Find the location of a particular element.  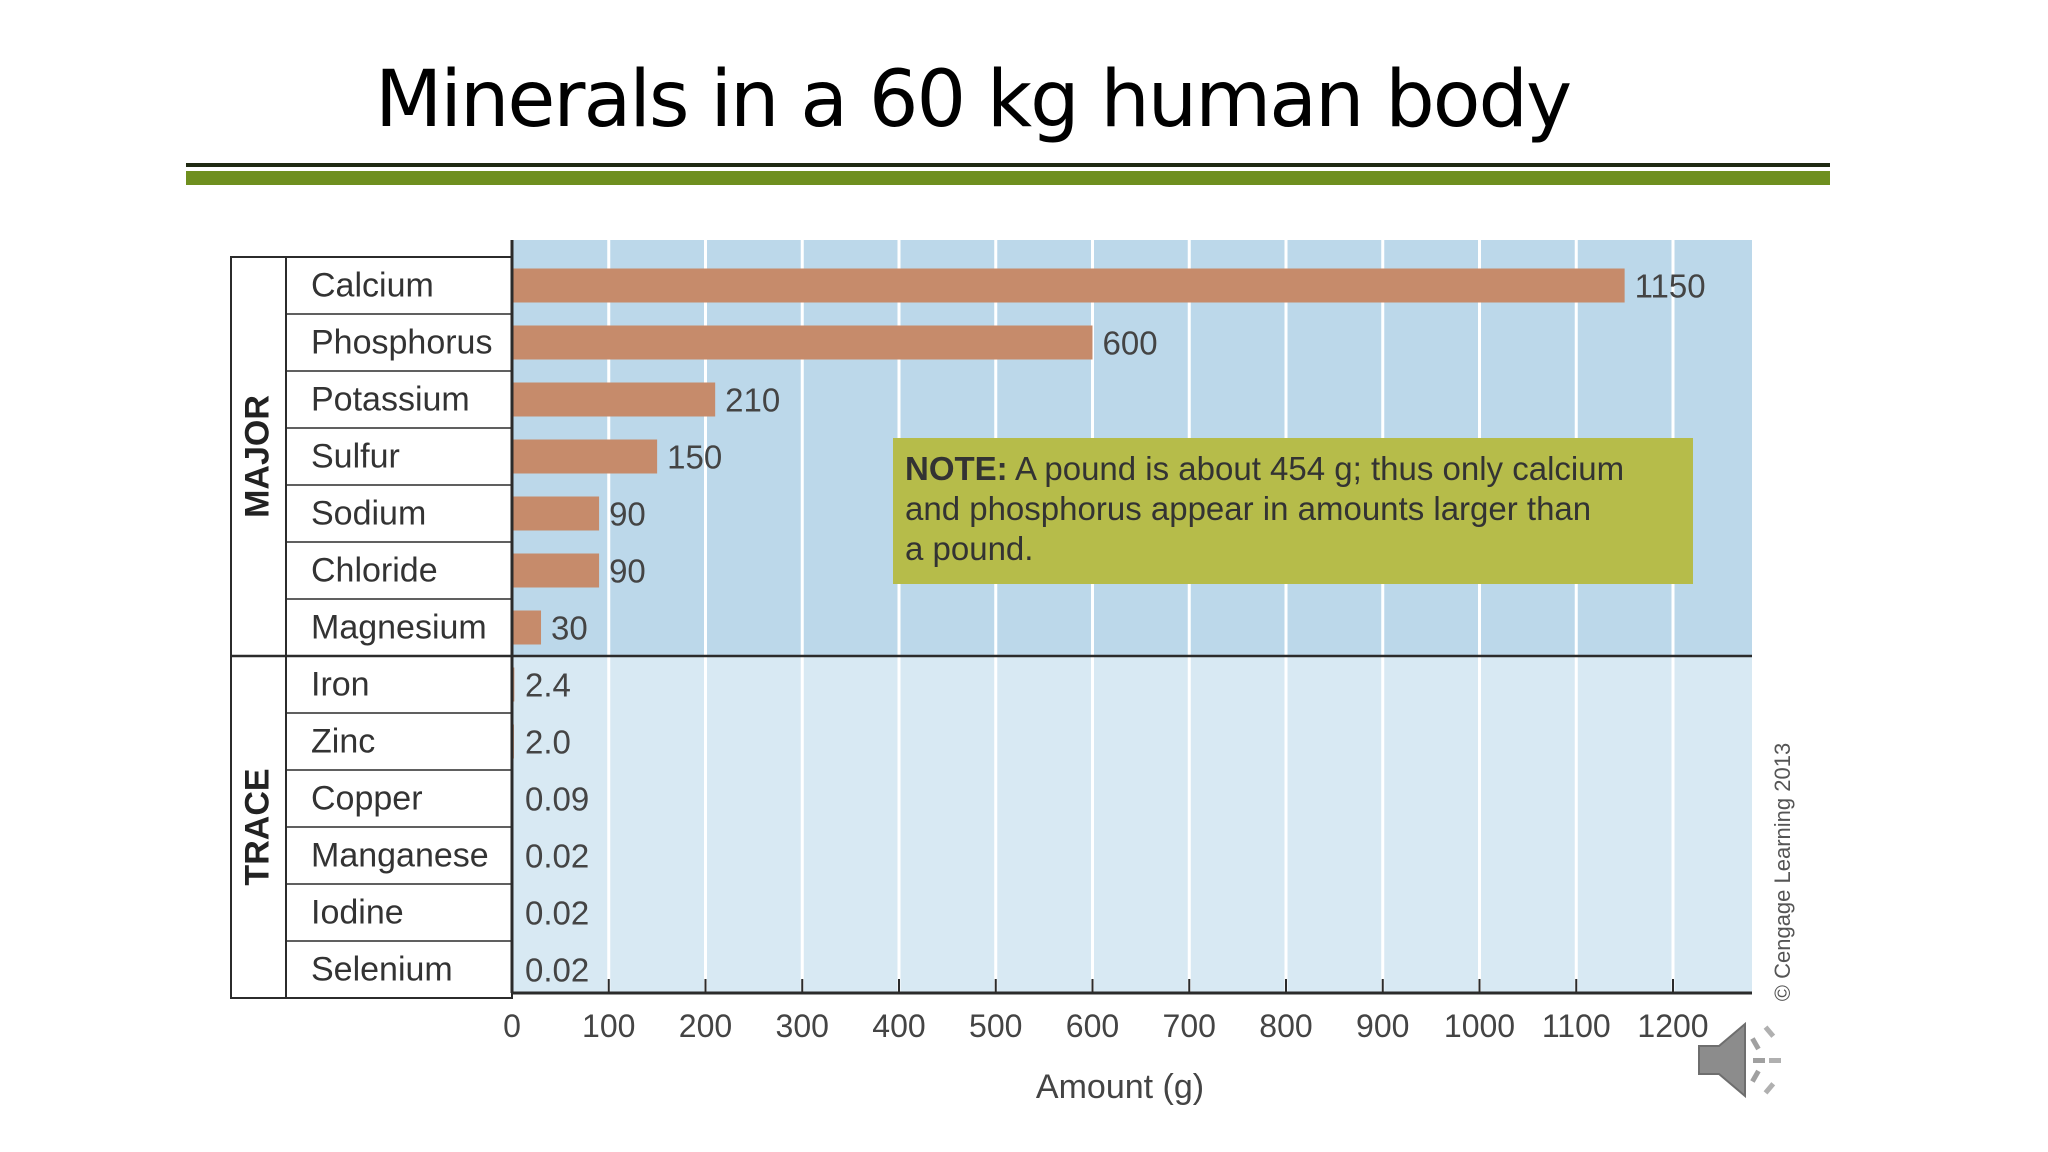

note-box is located at coordinates (1293, 511).